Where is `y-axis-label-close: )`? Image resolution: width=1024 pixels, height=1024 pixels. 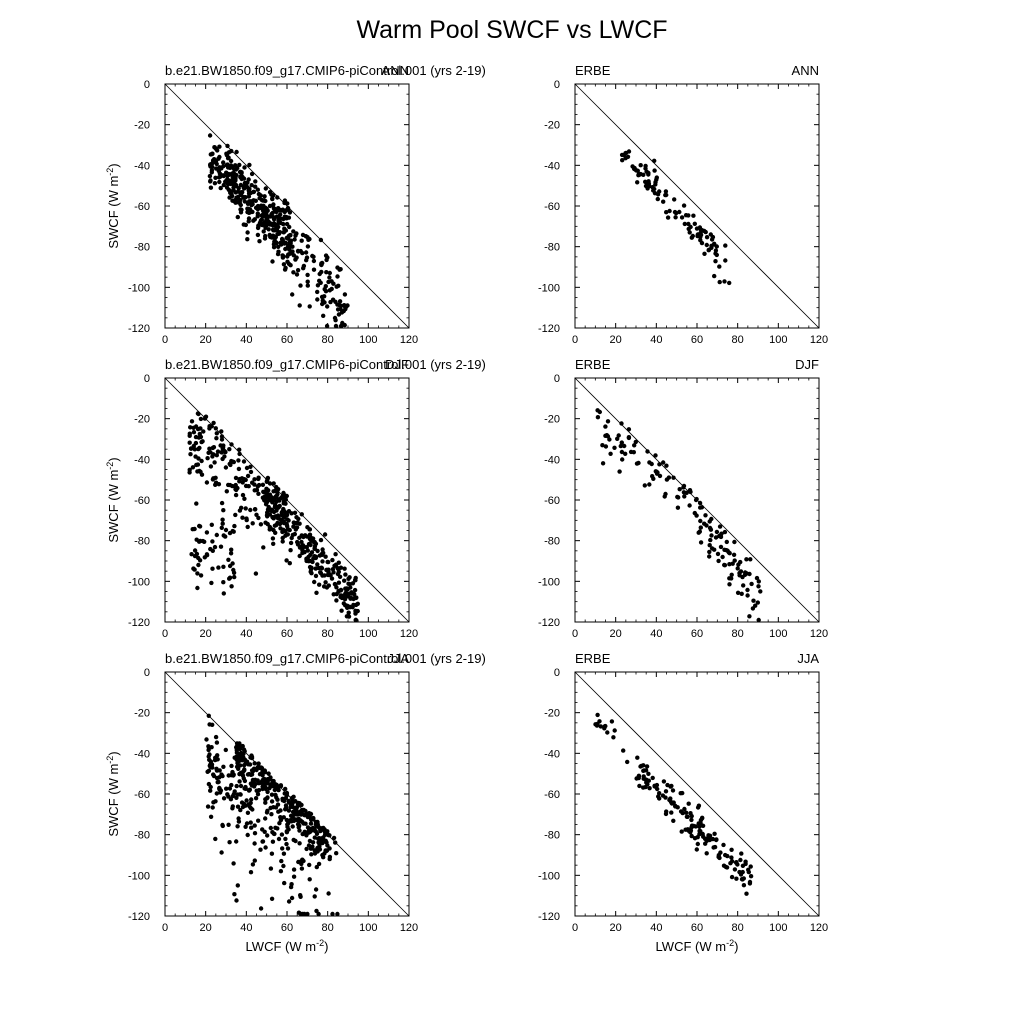
y-axis-label-close: ) is located at coordinates (113, 753).